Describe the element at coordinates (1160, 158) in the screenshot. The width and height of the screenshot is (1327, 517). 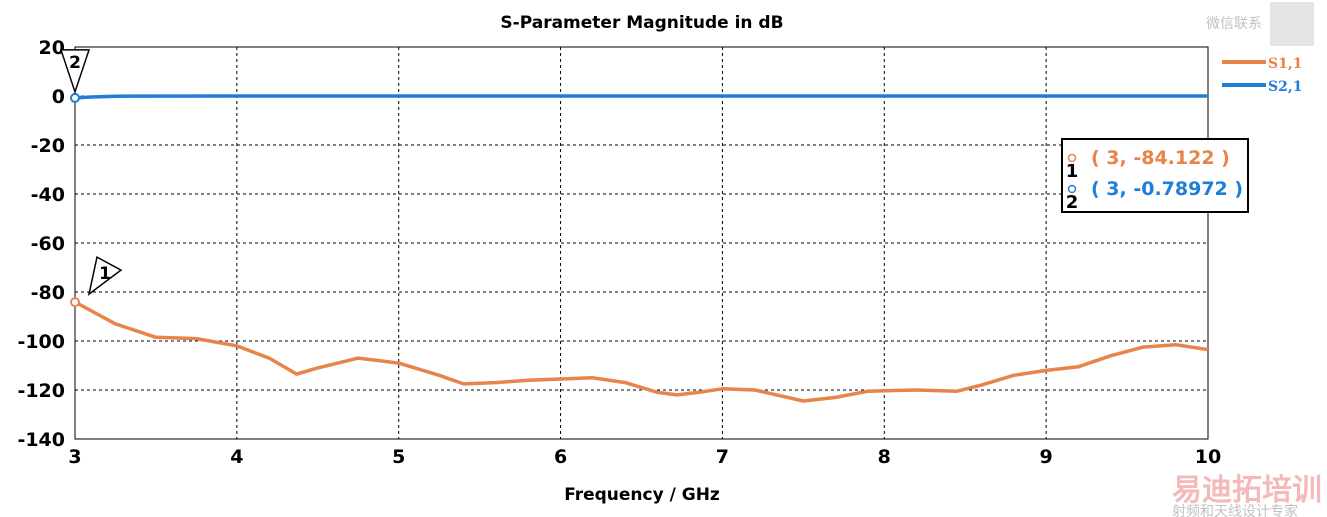
I see `marker-readout-value: ( 3, -84.122 )` at that location.